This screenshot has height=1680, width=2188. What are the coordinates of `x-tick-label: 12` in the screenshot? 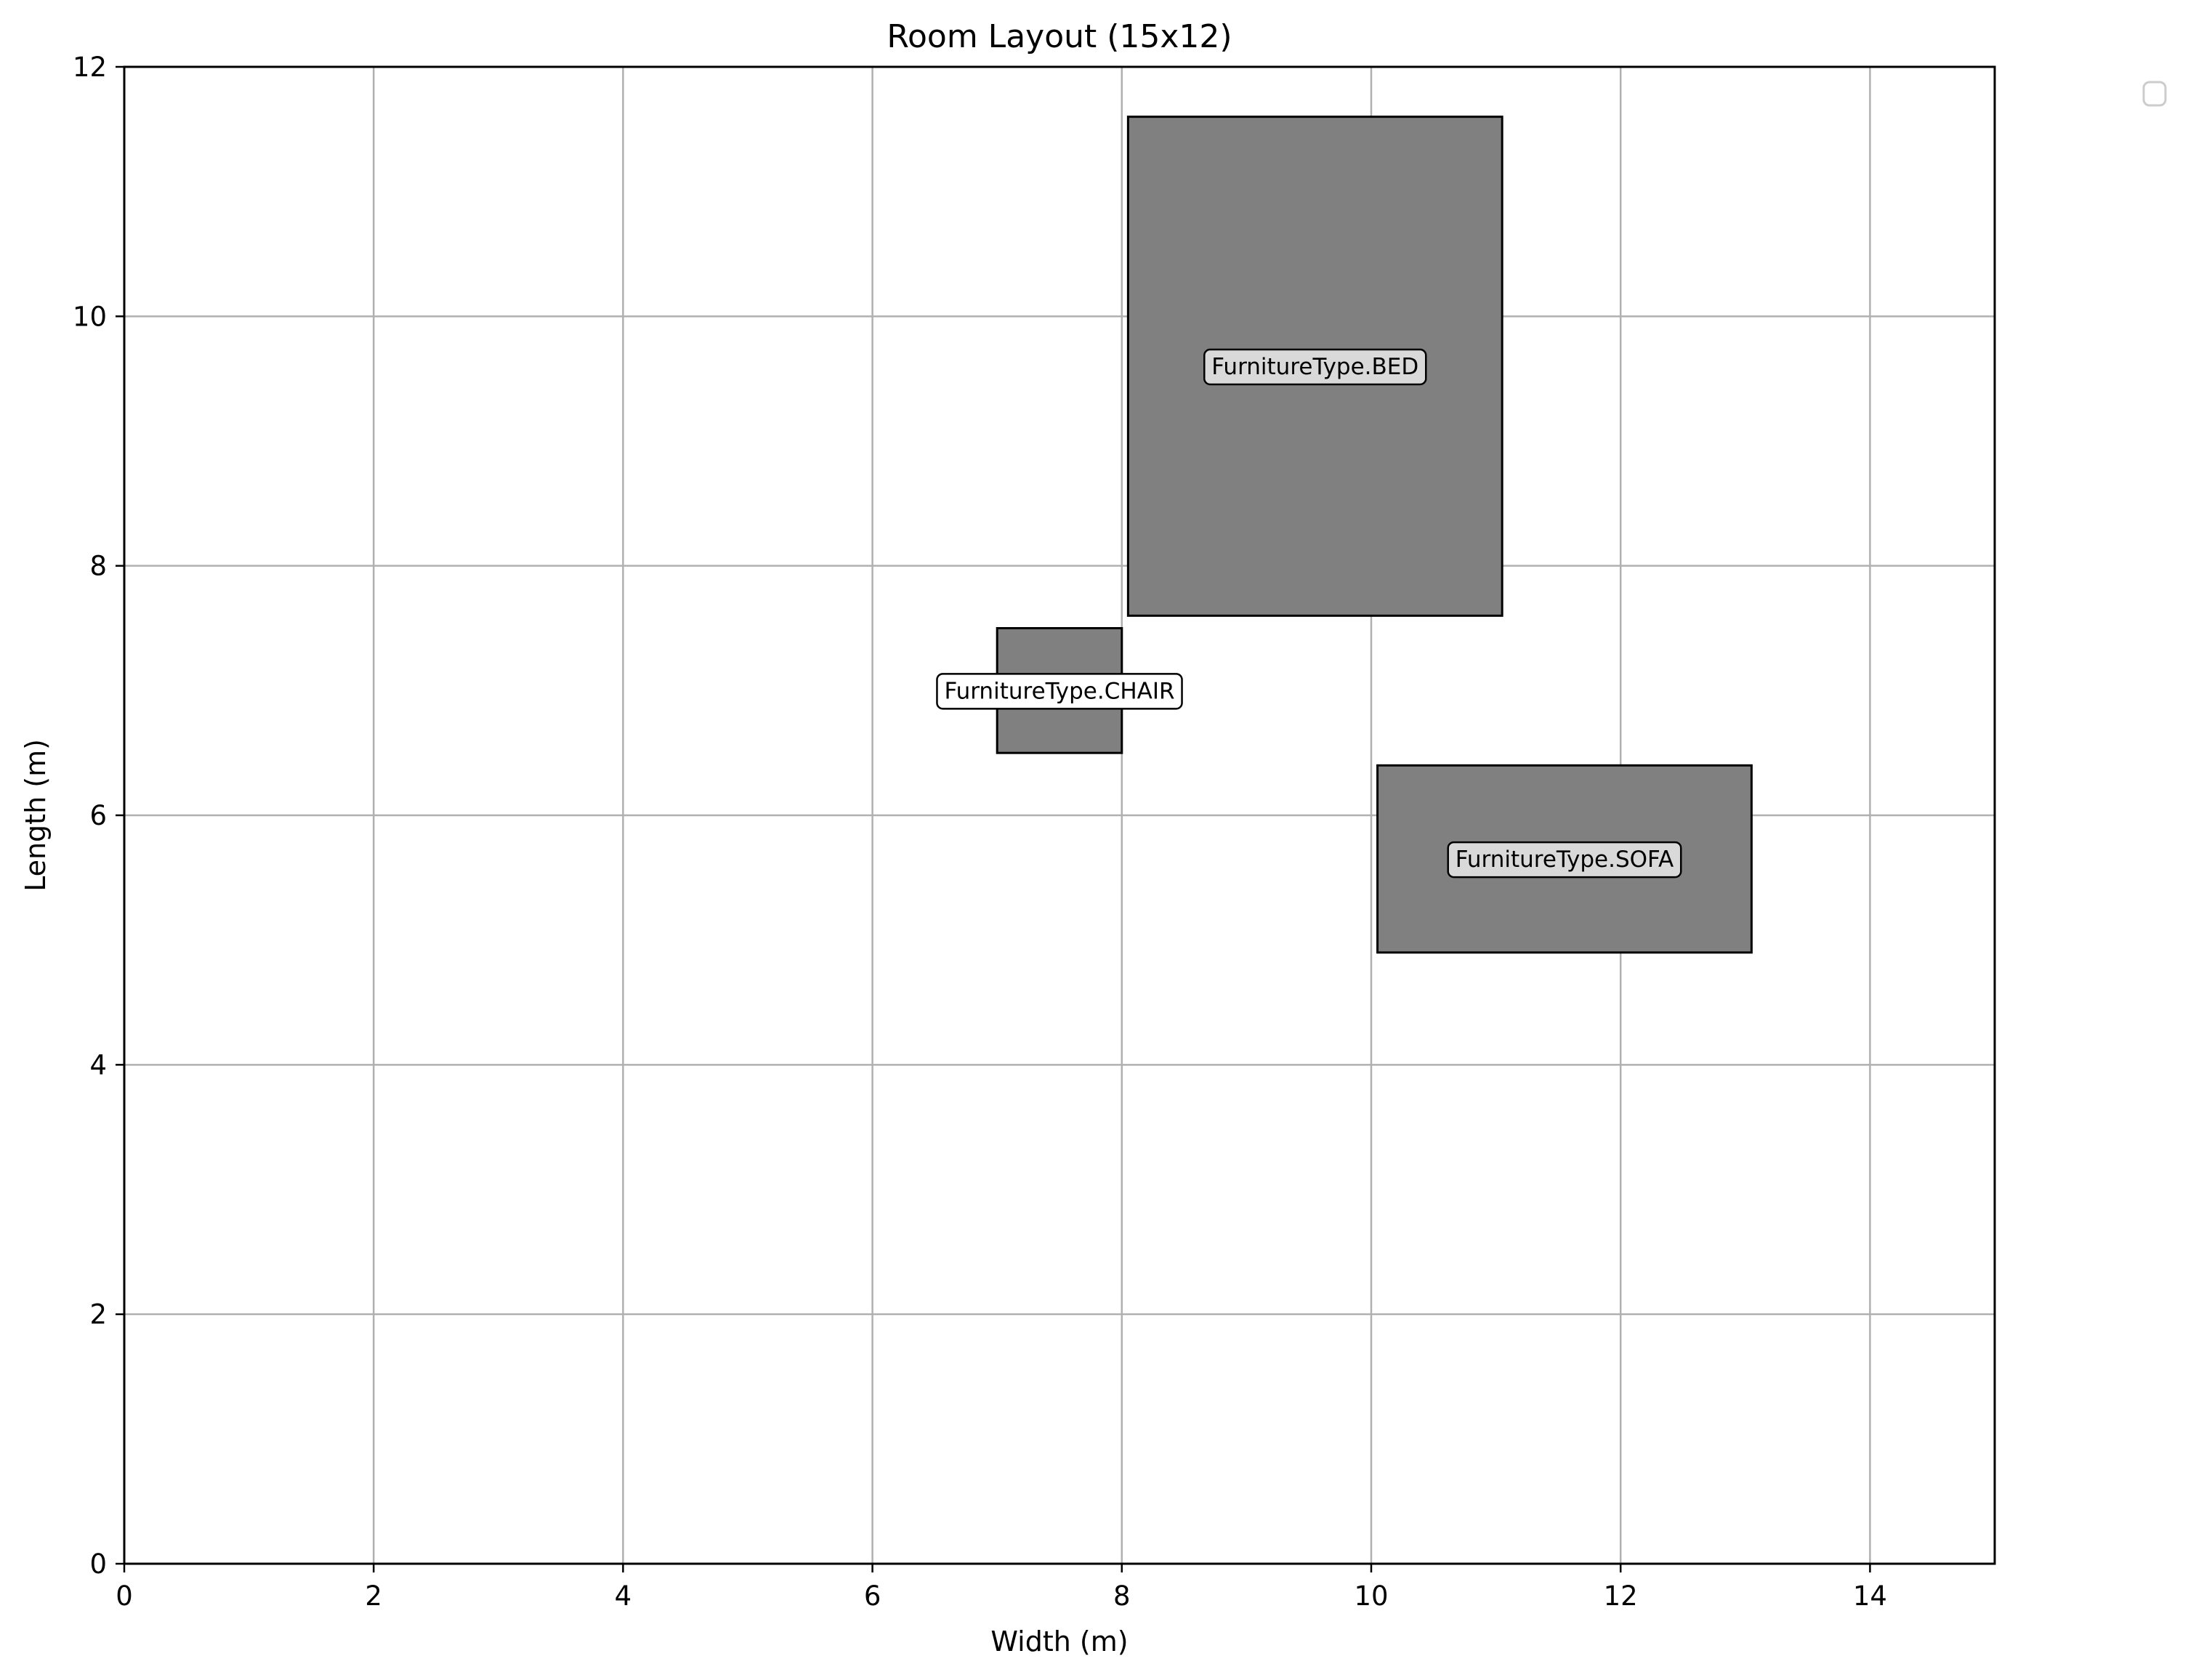 It's located at (1621, 1596).